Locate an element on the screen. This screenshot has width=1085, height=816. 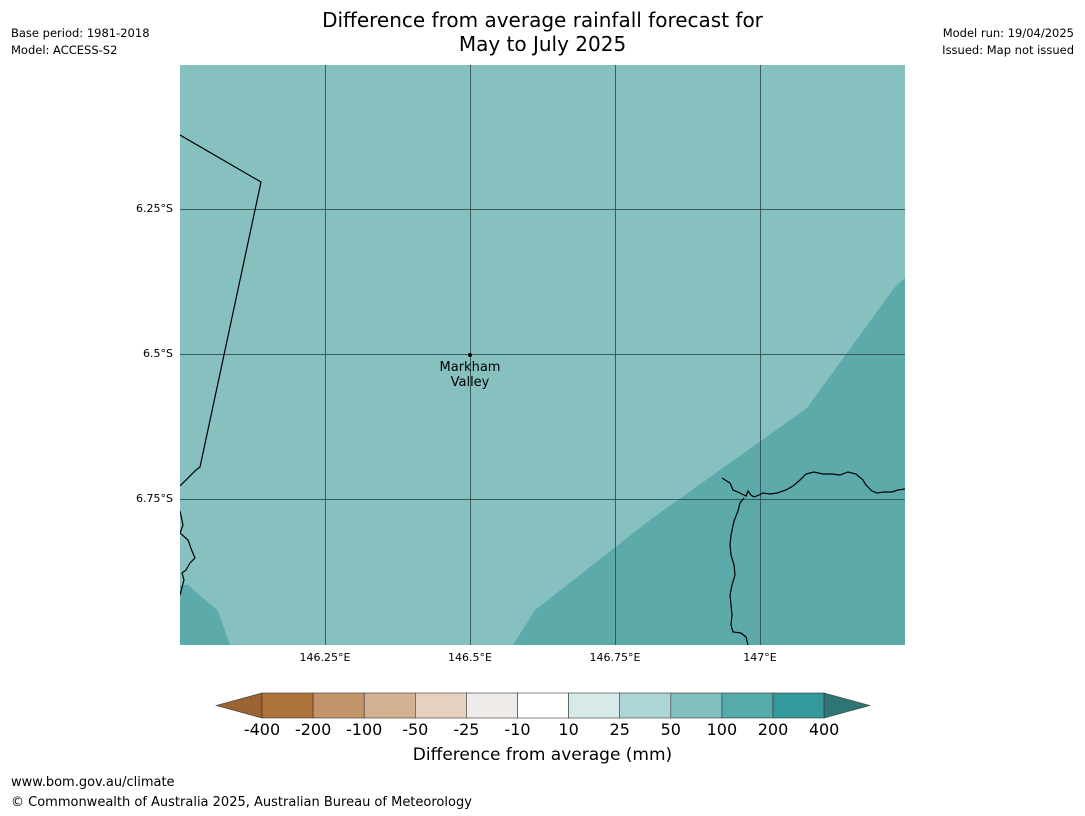
colorbar-extend-high is located at coordinates (847, 705).